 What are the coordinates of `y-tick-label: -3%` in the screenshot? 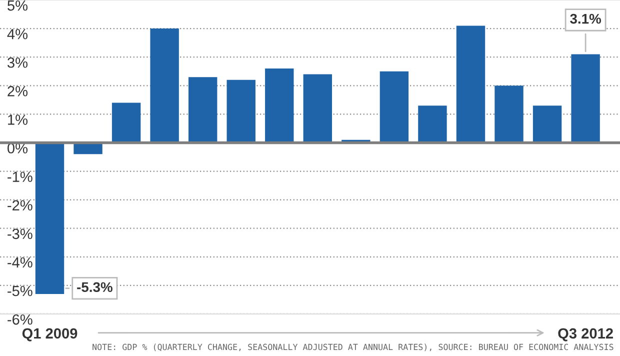 It's located at (20, 234).